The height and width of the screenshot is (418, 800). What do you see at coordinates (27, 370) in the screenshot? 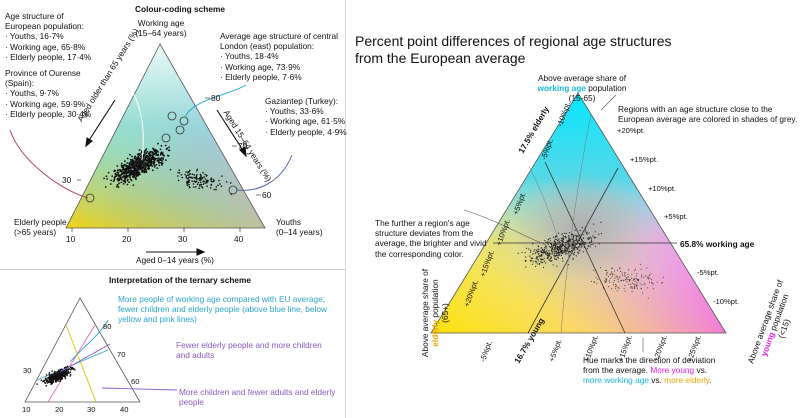
I see `lb-tick-left-30: 30` at bounding box center [27, 370].